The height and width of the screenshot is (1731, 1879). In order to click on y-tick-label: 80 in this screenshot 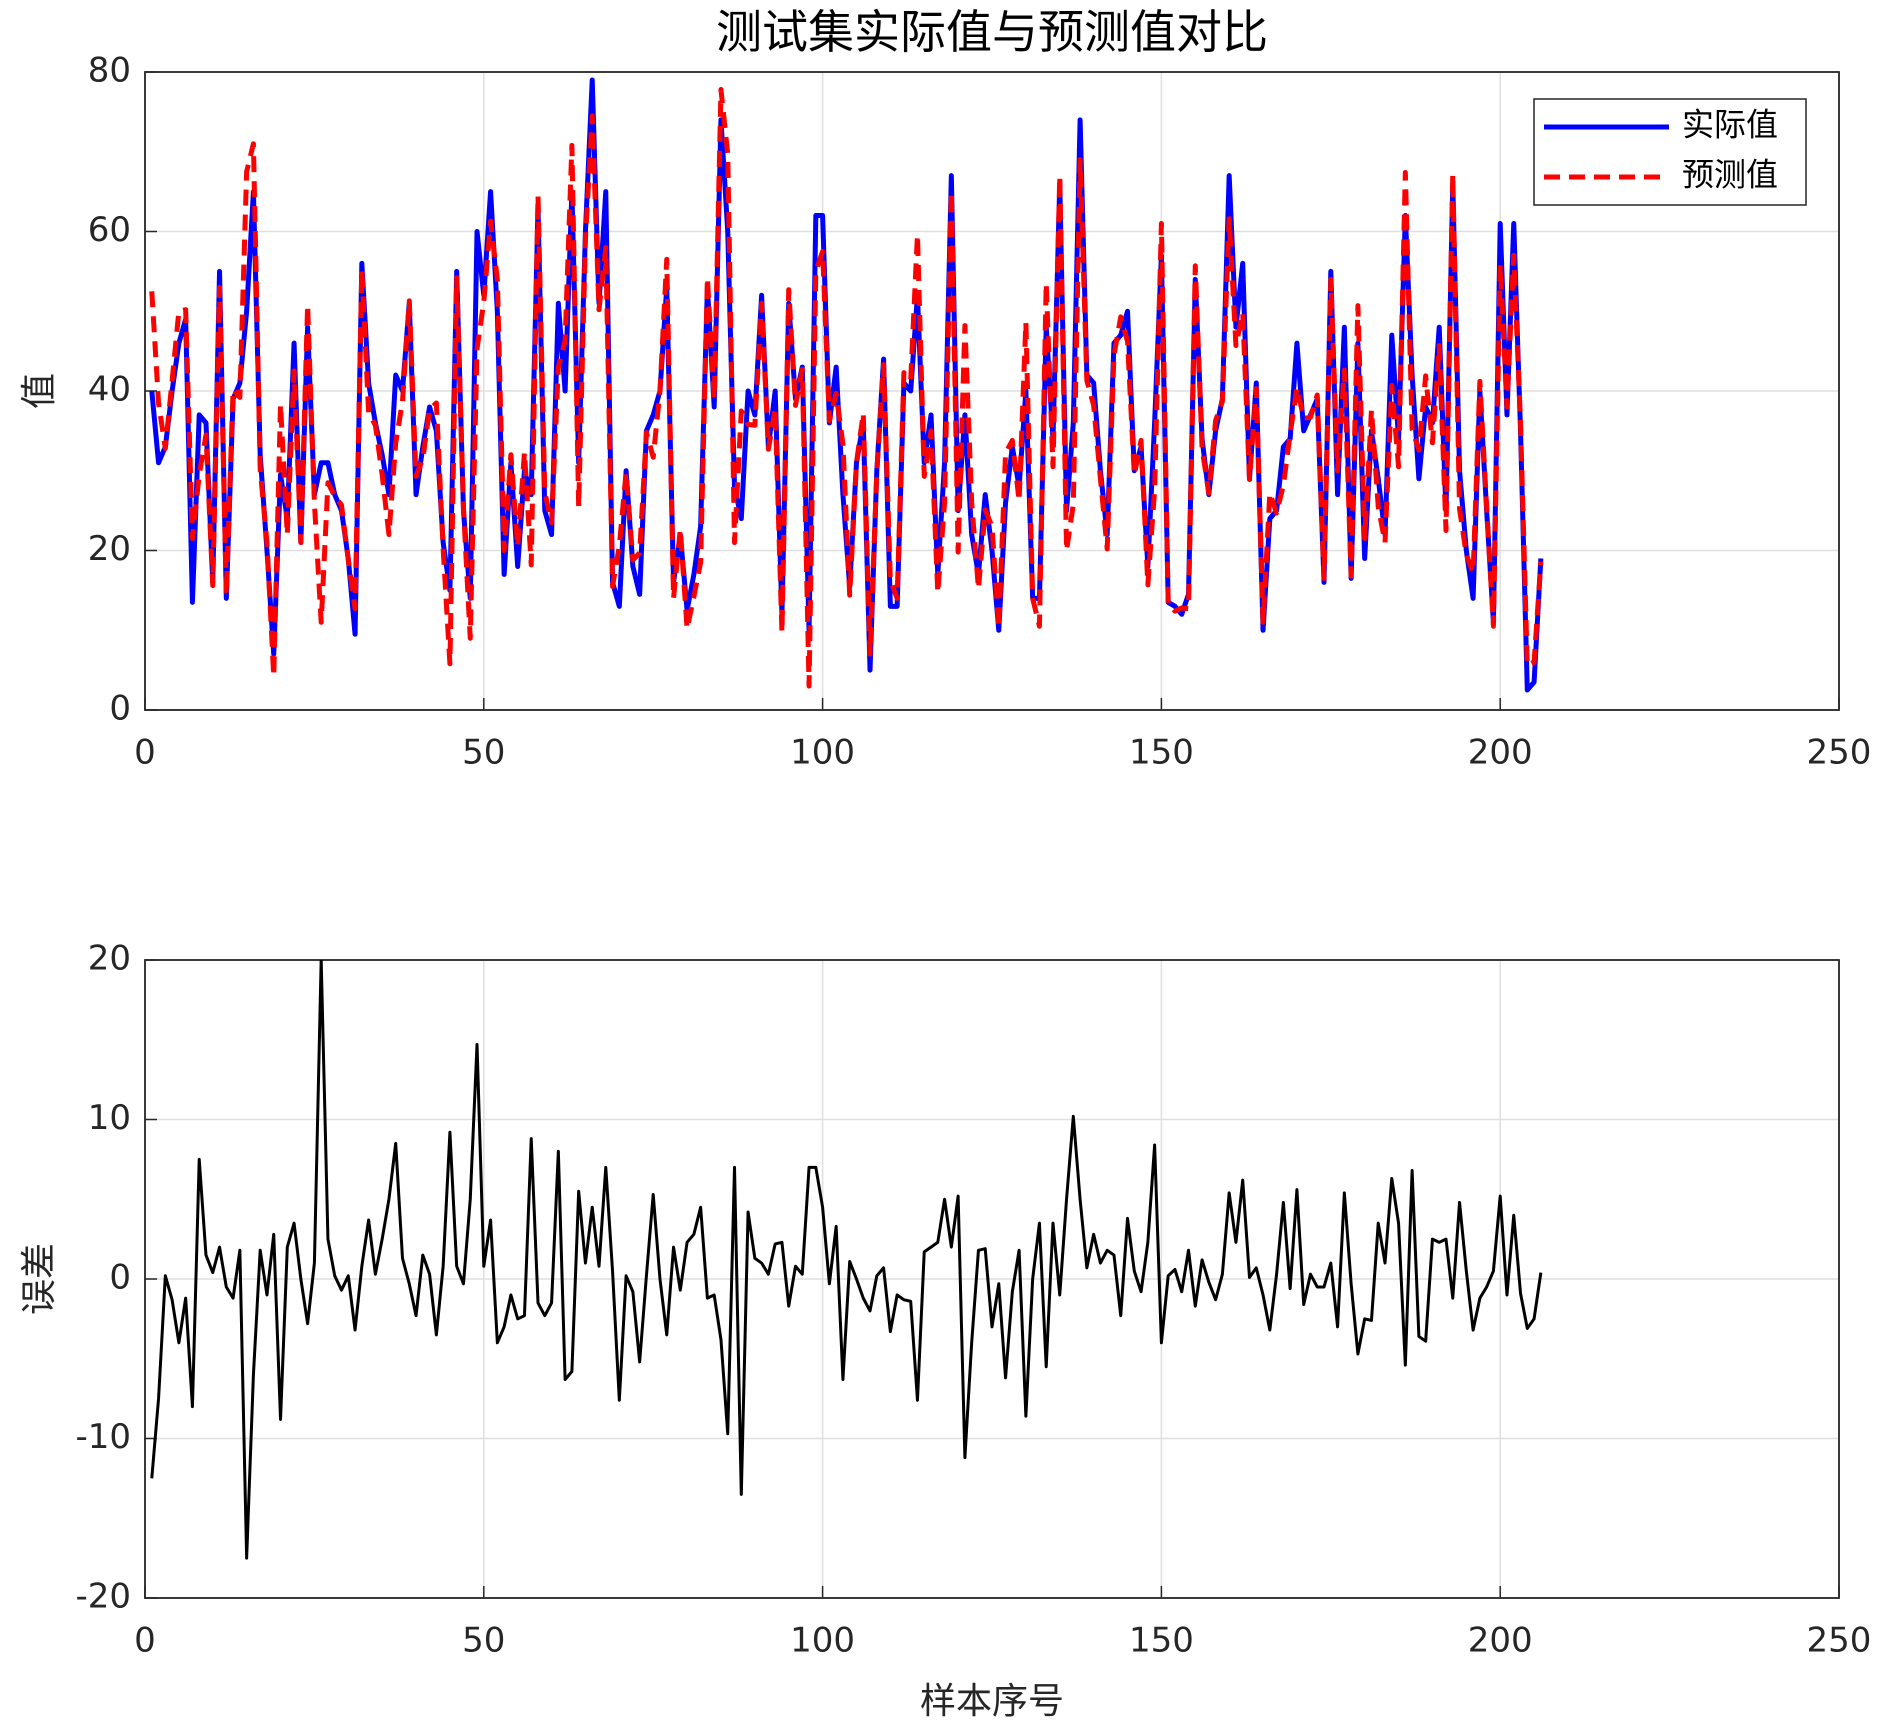, I will do `click(109, 71)`.